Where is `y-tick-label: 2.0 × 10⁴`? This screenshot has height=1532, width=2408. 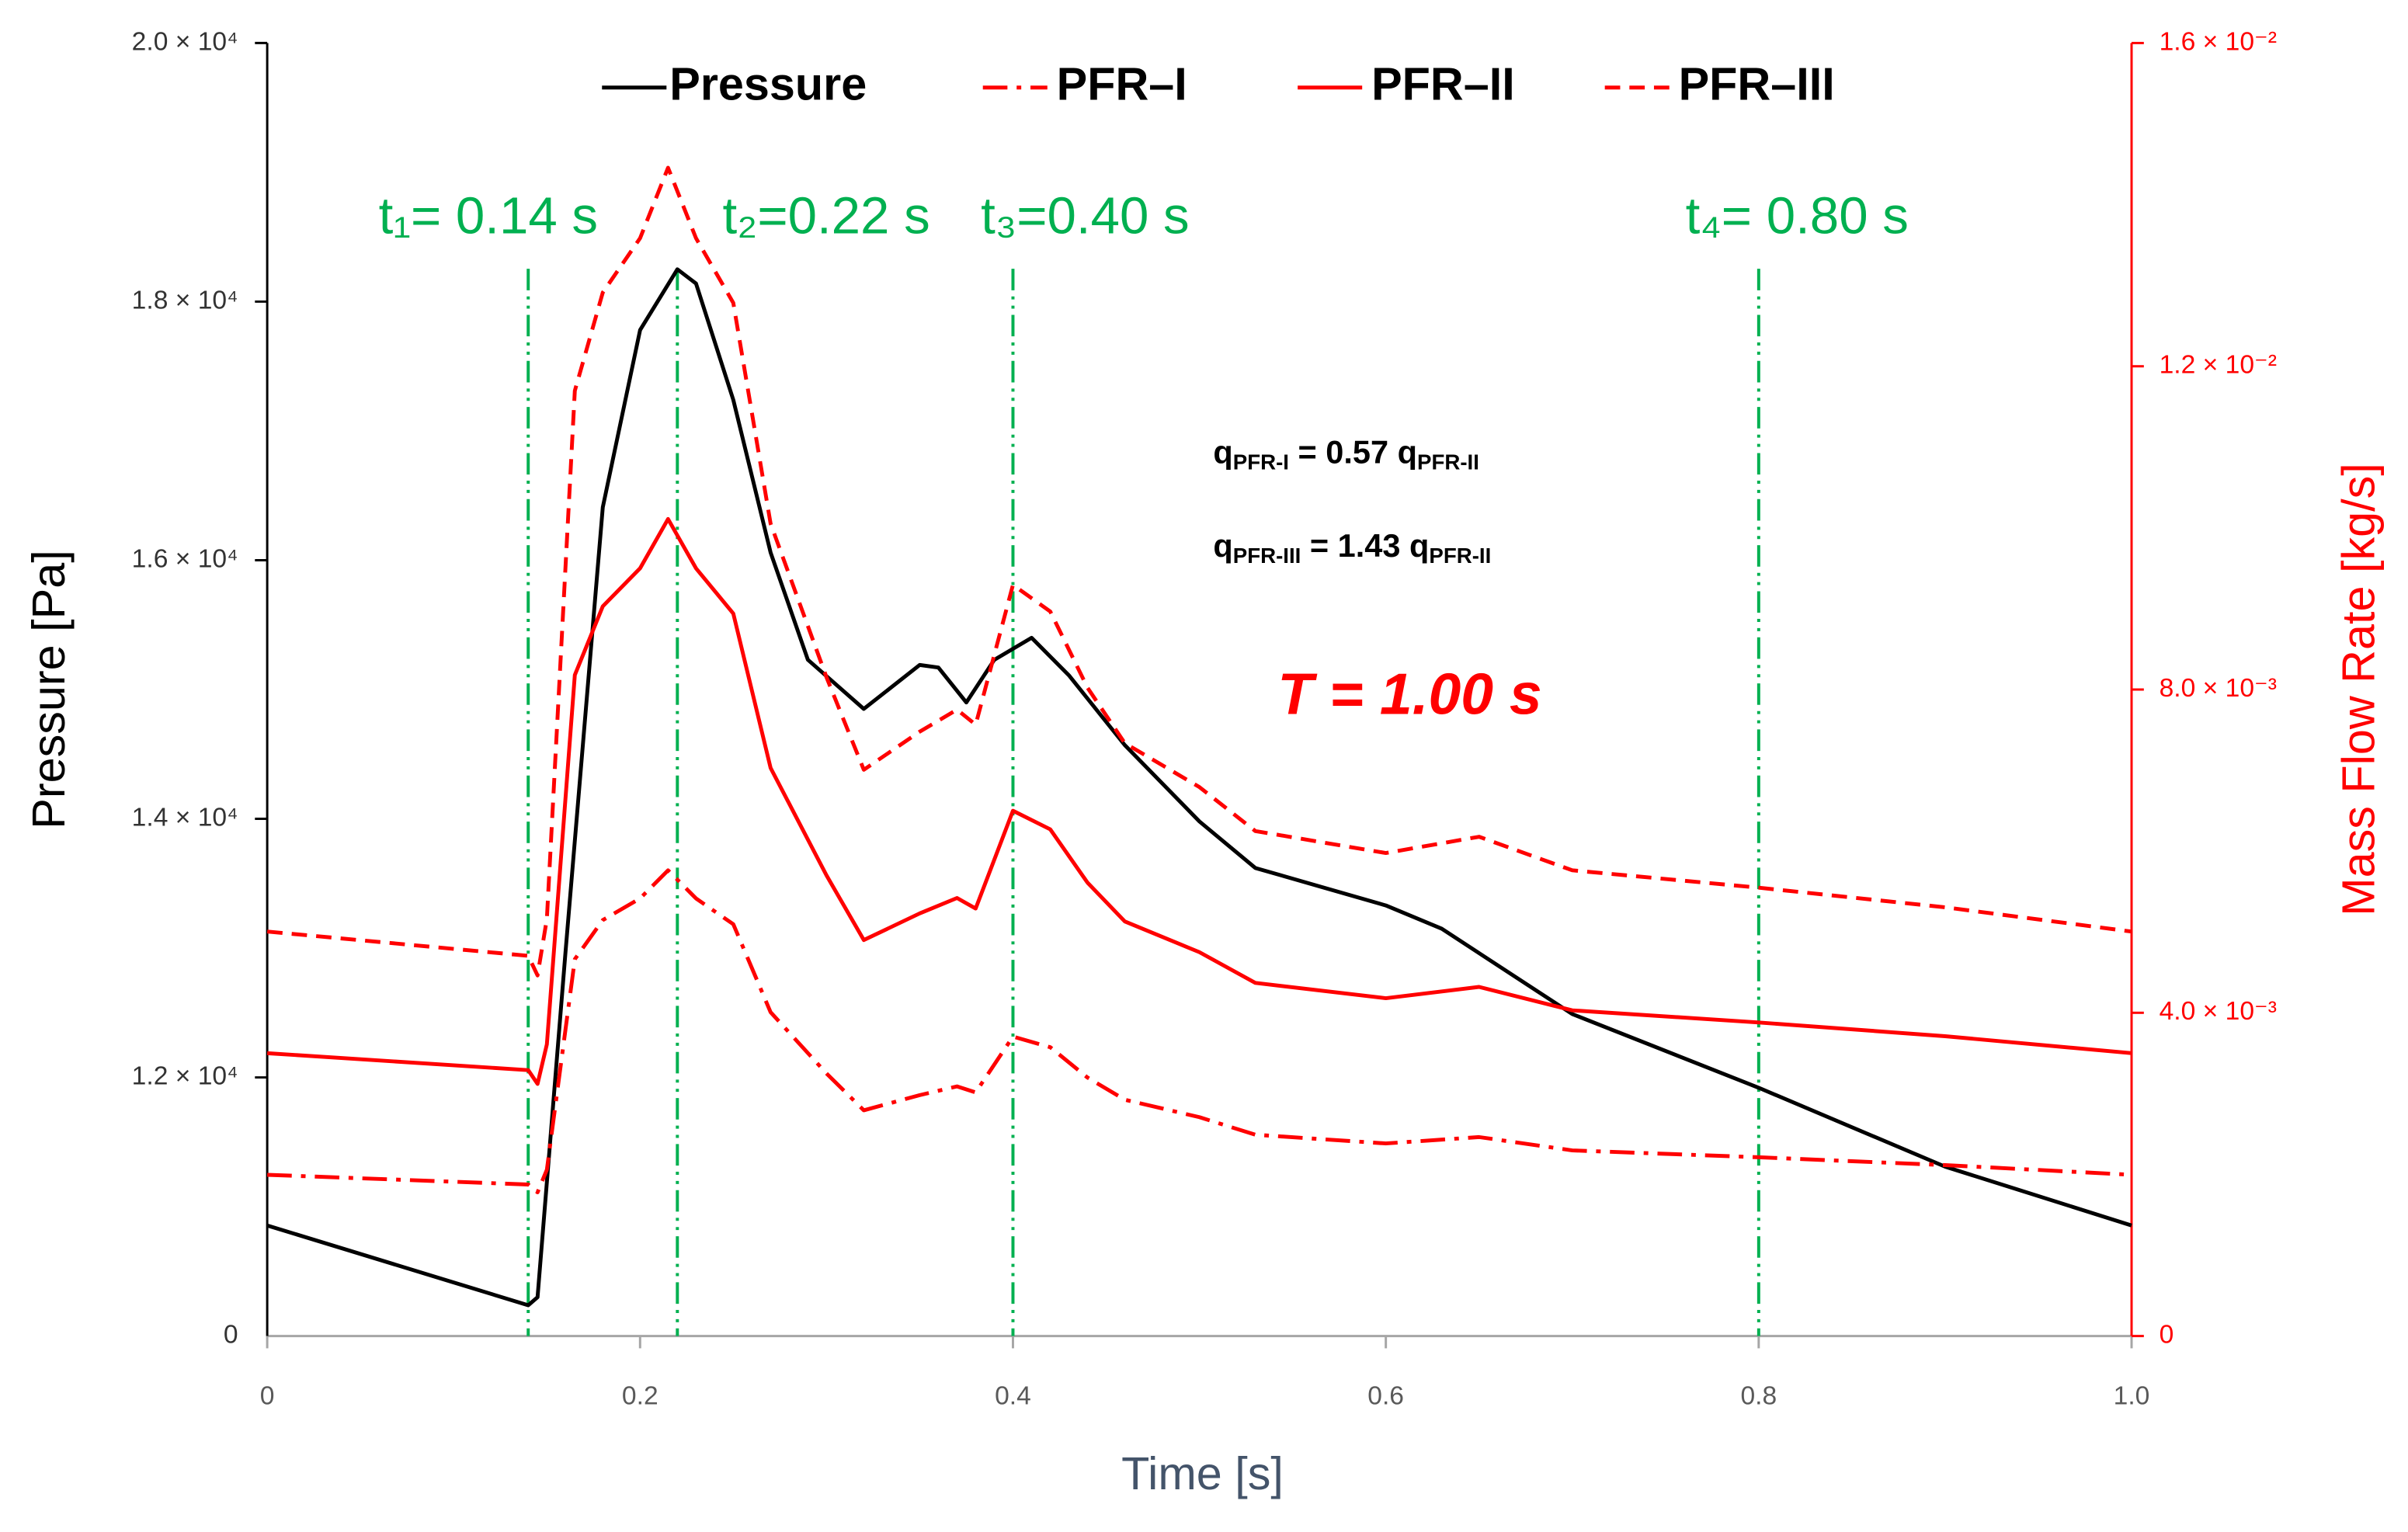 y-tick-label: 2.0 × 10⁴ is located at coordinates (185, 41).